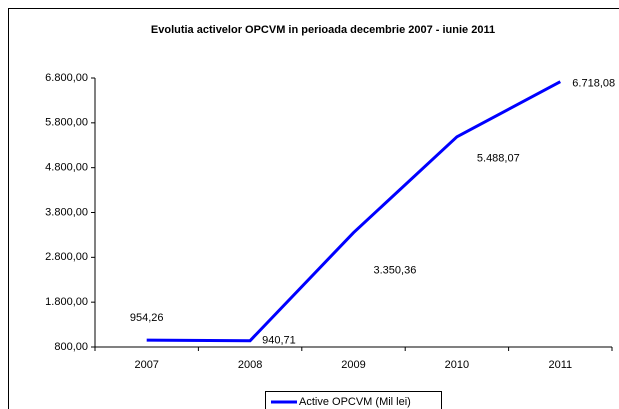 The image size is (619, 409). I want to click on x-tick-label: 2010, so click(457, 365).